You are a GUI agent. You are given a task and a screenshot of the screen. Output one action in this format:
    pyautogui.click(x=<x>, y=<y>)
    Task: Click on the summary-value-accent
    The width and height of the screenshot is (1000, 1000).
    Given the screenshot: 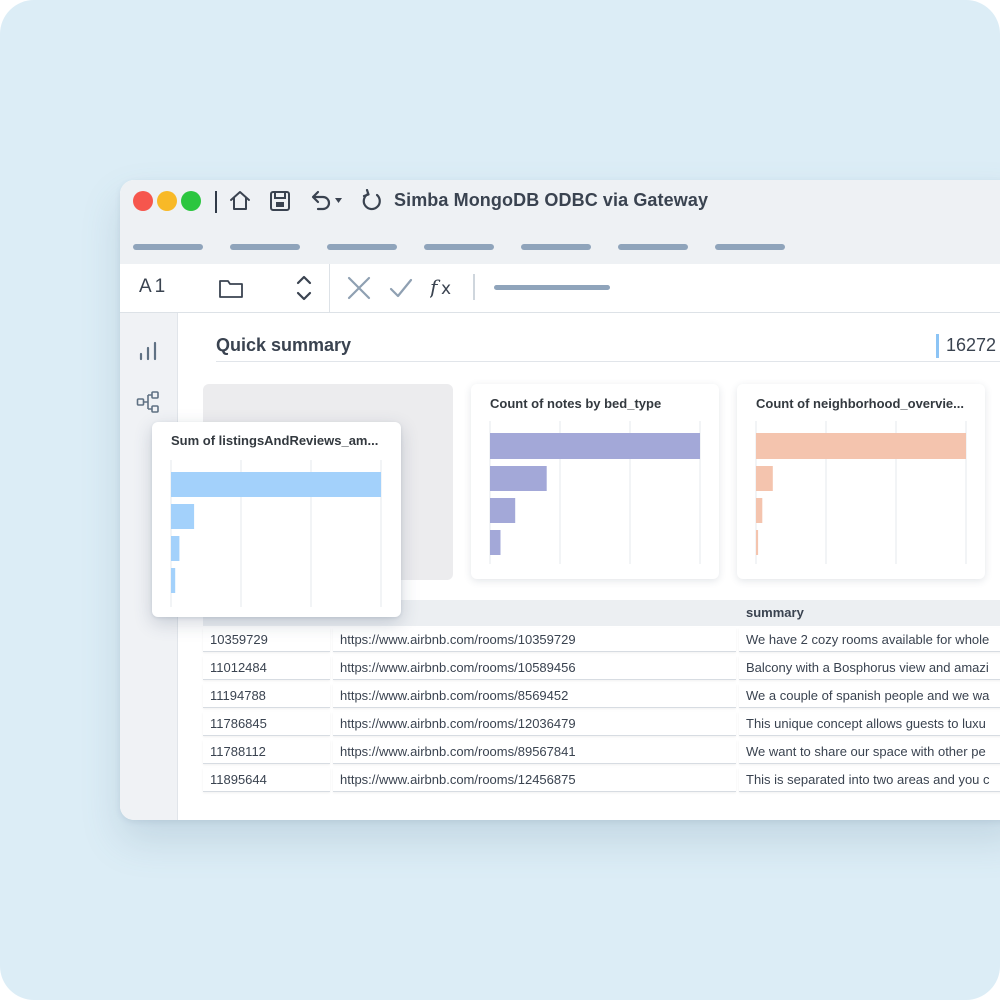 What is the action you would take?
    pyautogui.click(x=937, y=346)
    